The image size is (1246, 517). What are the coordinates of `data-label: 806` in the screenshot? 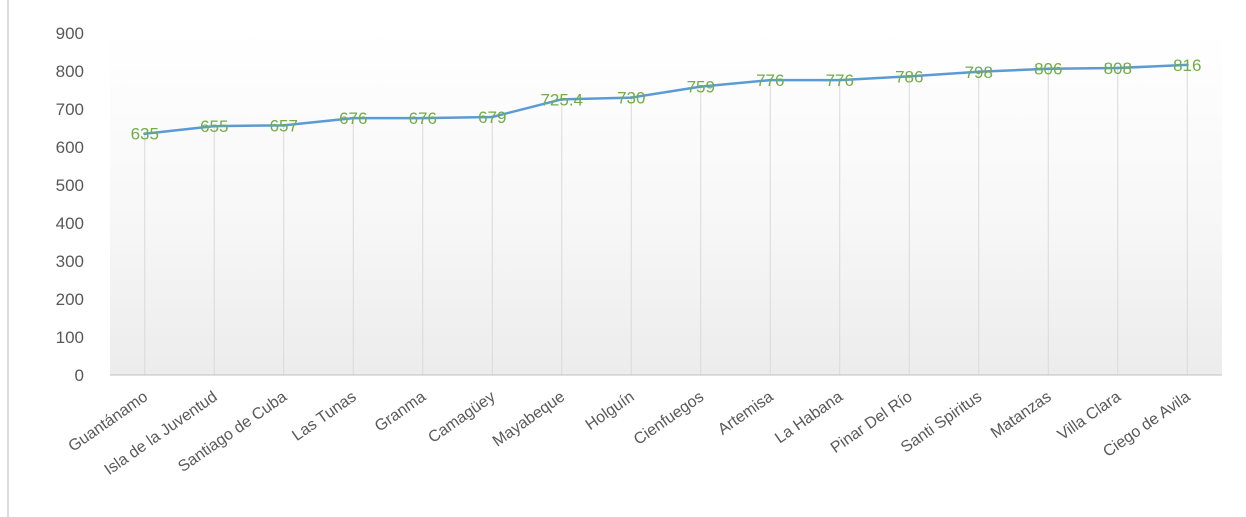 It's located at (1048, 69).